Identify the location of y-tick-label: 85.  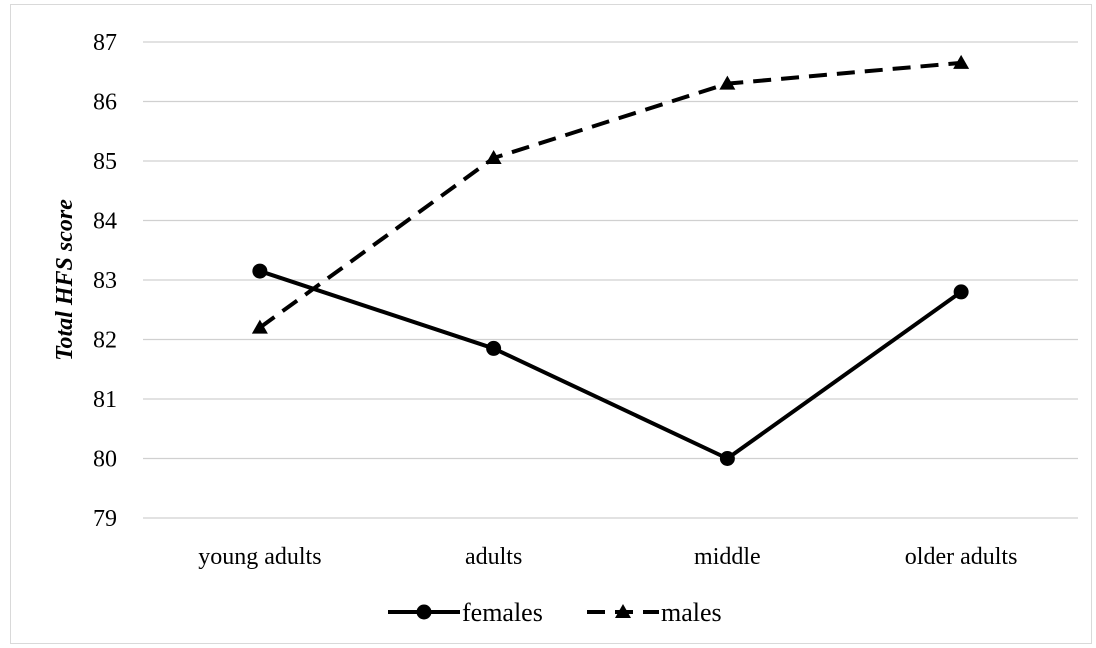
(105, 162).